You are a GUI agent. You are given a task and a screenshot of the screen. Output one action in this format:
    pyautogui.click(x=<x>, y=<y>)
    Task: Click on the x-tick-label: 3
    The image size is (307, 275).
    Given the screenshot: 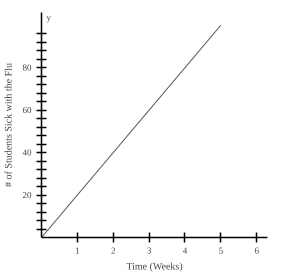 What is the action you would take?
    pyautogui.click(x=149, y=251)
    